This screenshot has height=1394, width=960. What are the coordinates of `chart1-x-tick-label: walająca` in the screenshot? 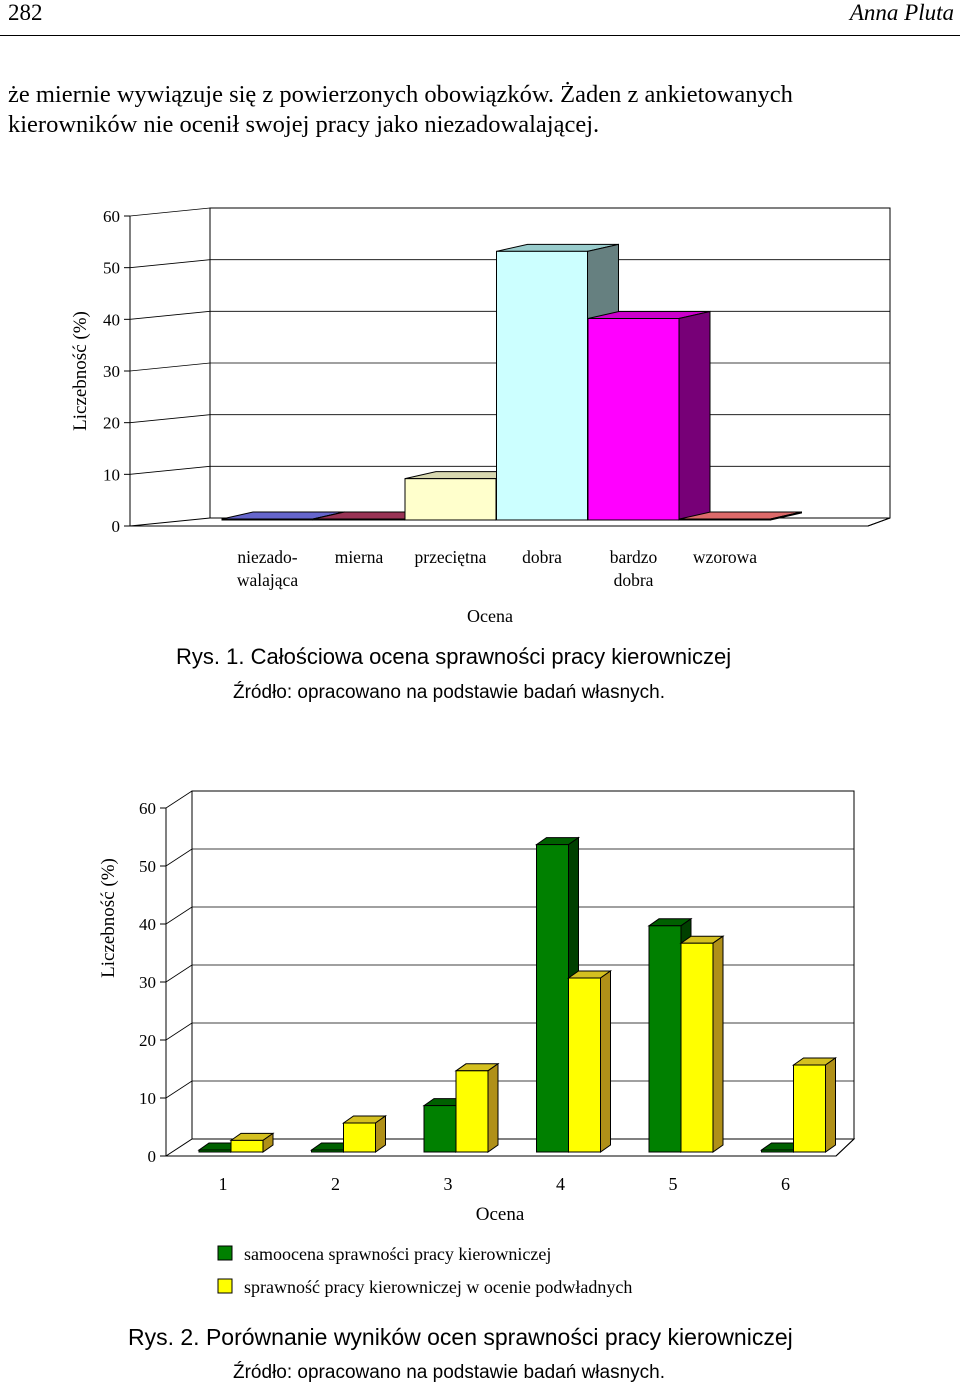 It's located at (267, 580).